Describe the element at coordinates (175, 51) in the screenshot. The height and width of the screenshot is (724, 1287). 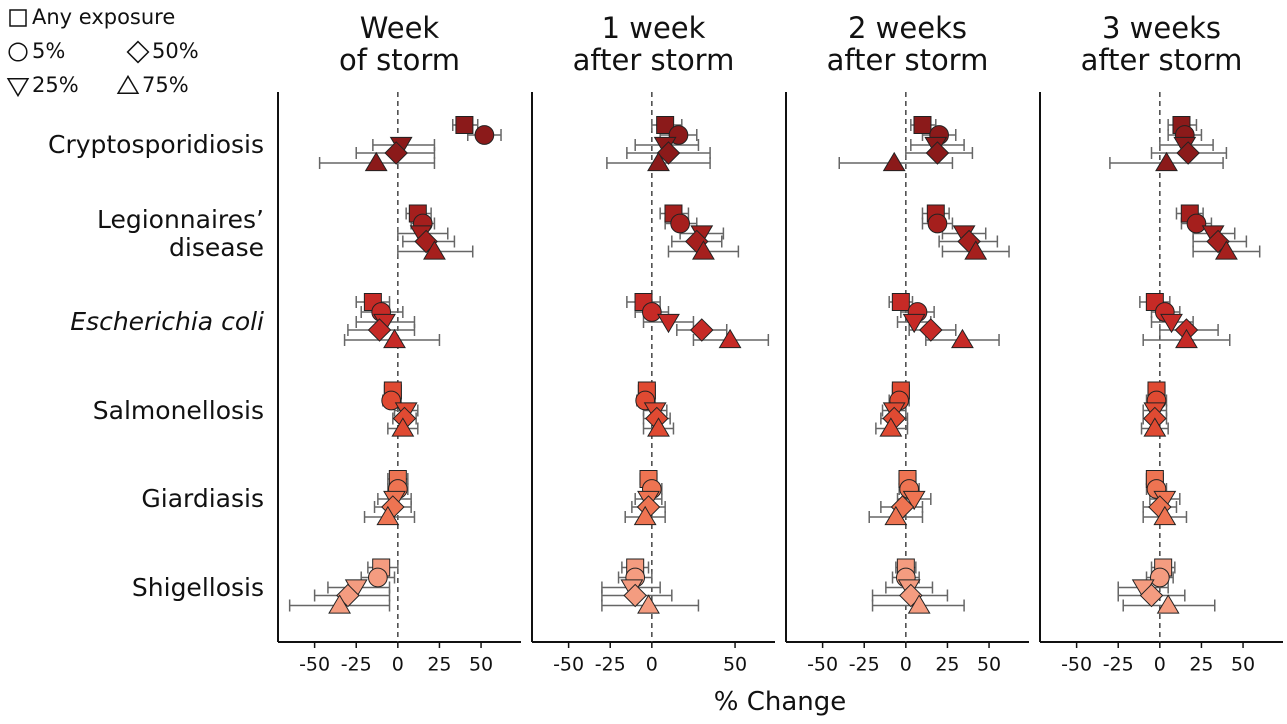
I see `legend-label: 50%` at that location.